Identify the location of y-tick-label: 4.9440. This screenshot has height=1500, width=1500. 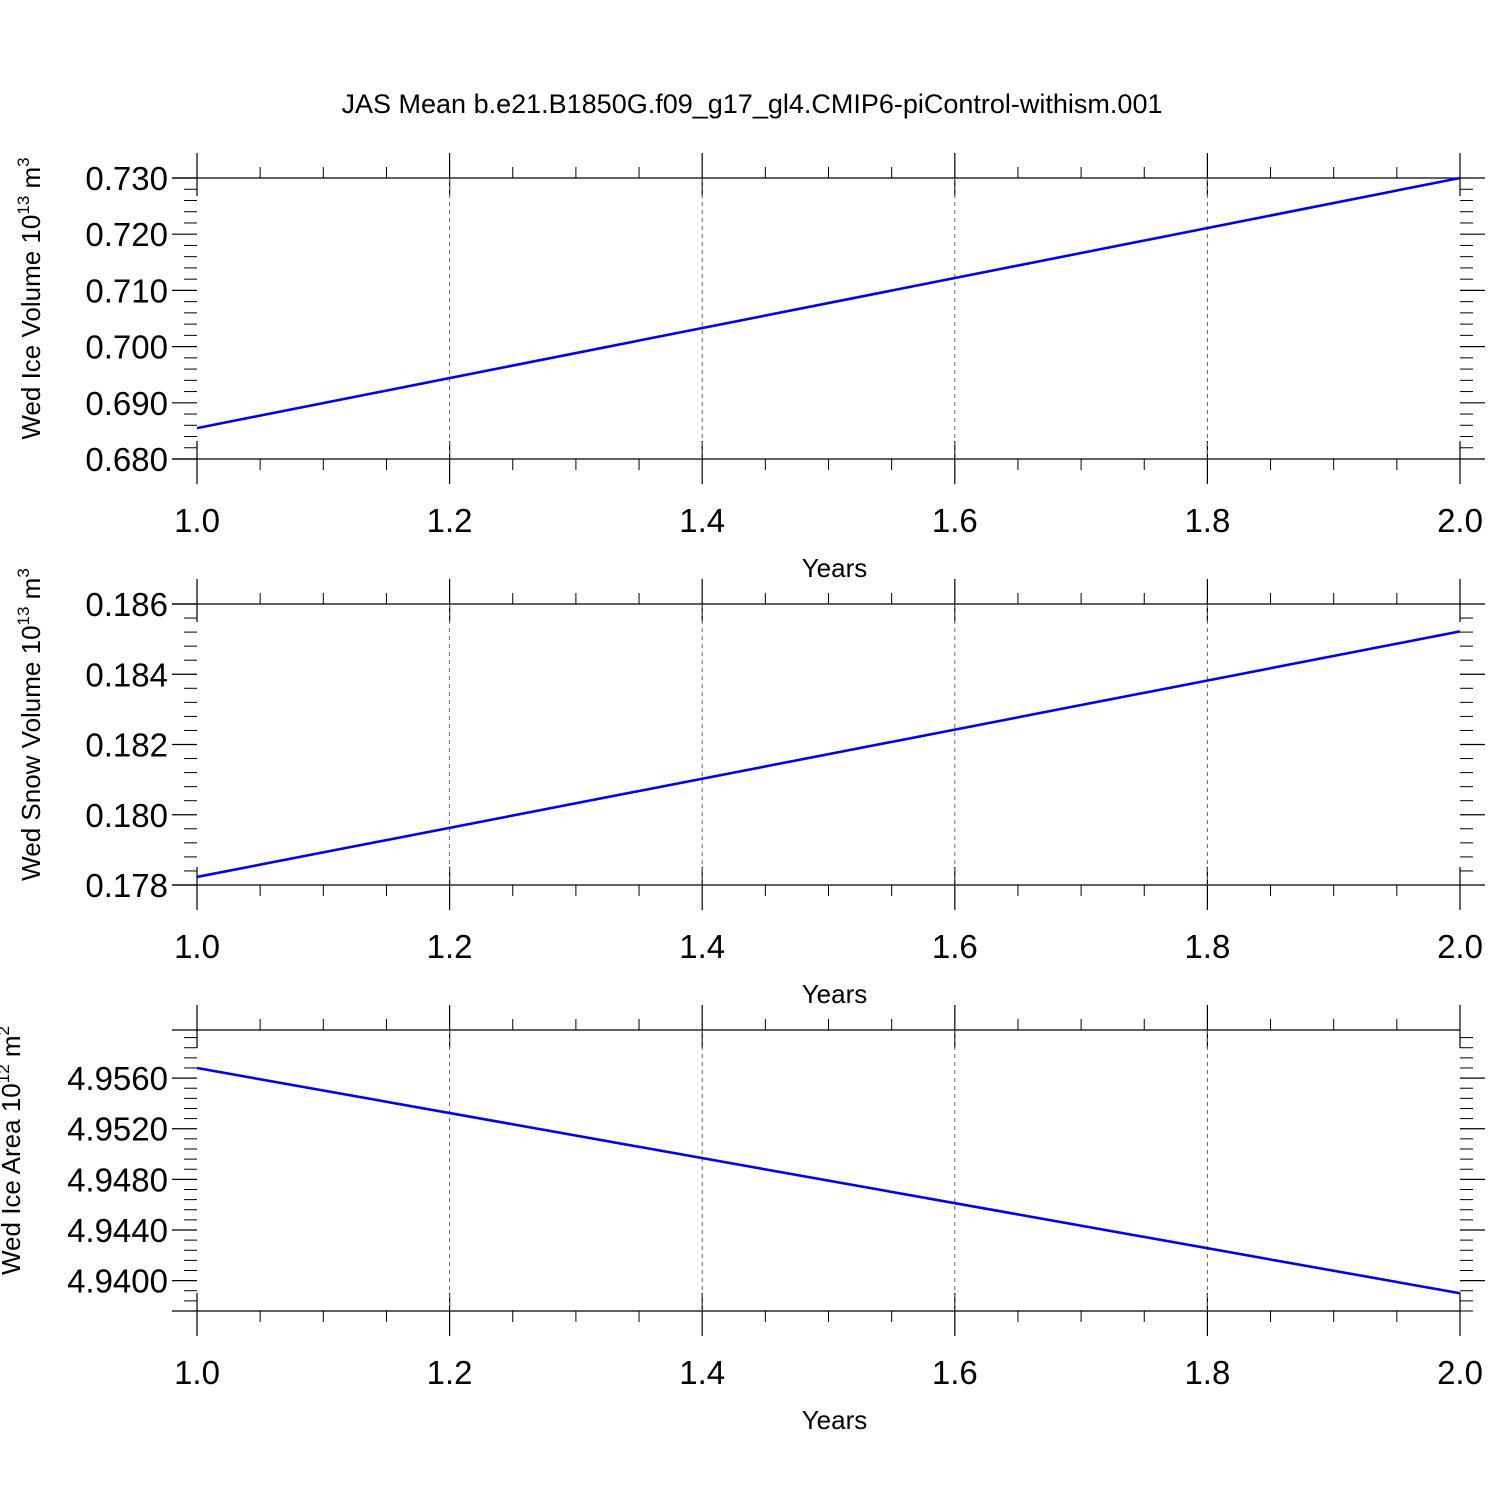
(117, 1230).